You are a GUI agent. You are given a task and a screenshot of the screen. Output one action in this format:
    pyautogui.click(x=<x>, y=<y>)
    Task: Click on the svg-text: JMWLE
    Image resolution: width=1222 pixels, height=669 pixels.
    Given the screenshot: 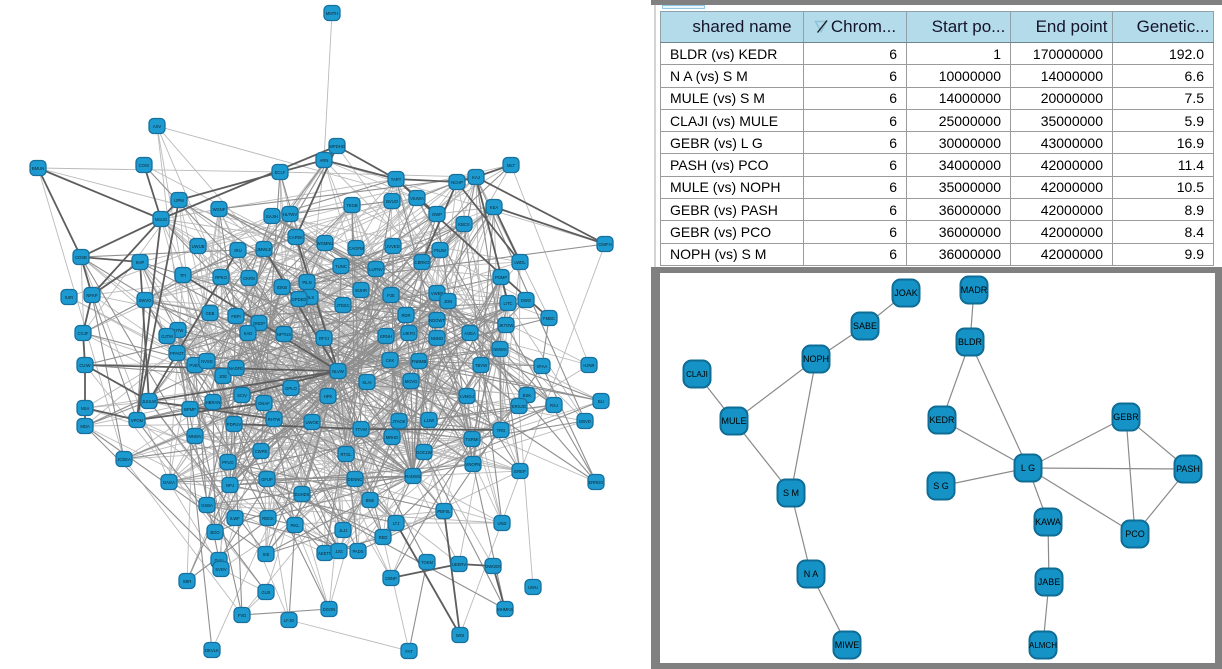 What is the action you would take?
    pyautogui.click(x=264, y=249)
    